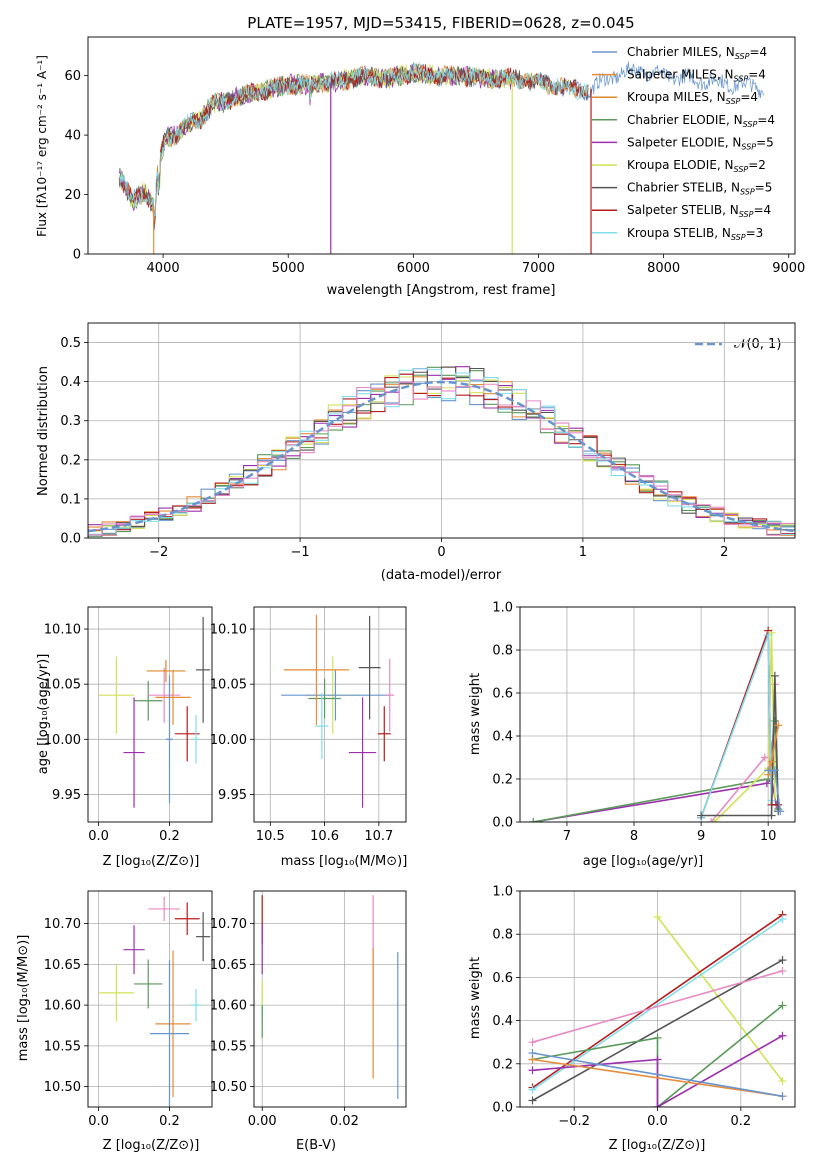  Describe the element at coordinates (270, 836) in the screenshot. I see `x-tick-label: 10.5` at that location.